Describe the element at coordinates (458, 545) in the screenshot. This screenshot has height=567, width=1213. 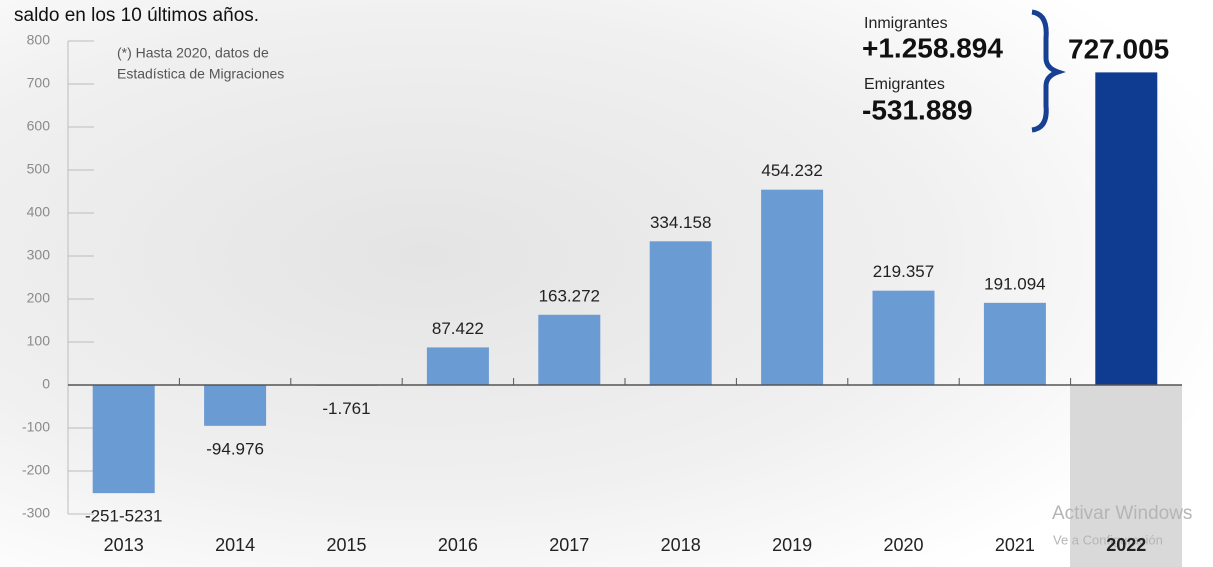
I see `x-tick-label: 2016` at that location.